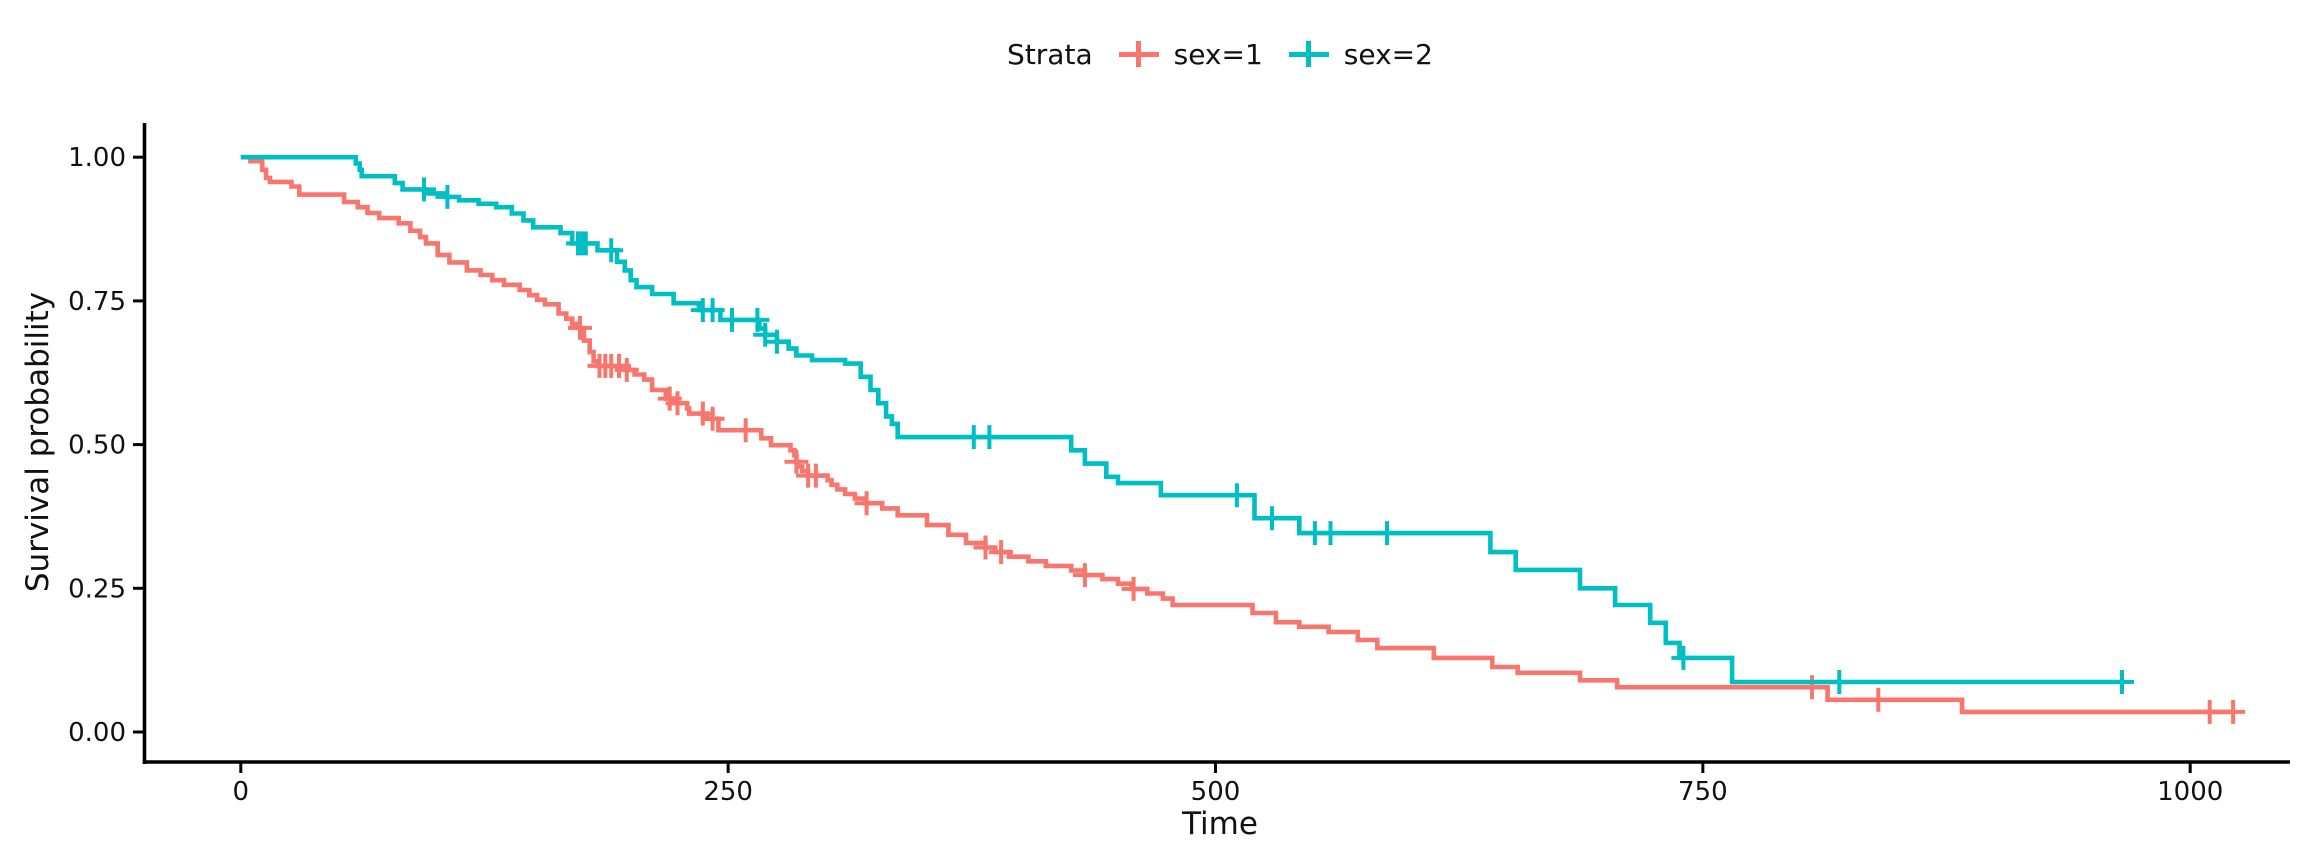 The height and width of the screenshot is (865, 2304). I want to click on legend-item-sex-1: sex=1, so click(1190, 54).